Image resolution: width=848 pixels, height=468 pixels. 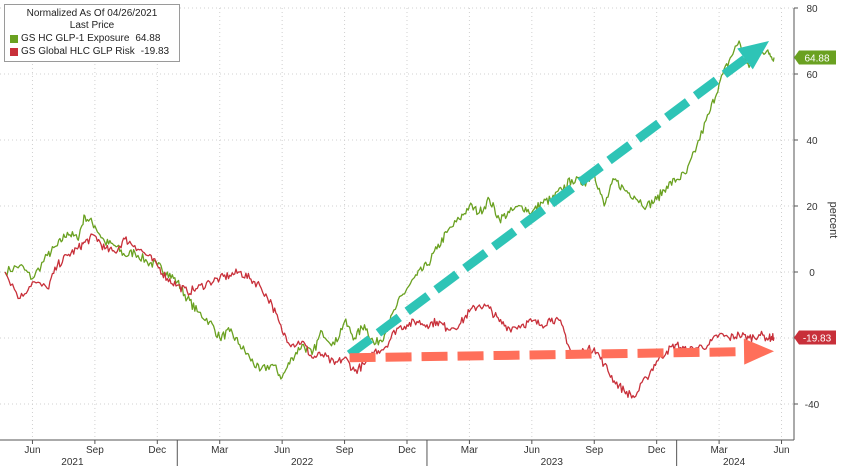 What do you see at coordinates (812, 141) in the screenshot?
I see `y-tick-label: 40` at bounding box center [812, 141].